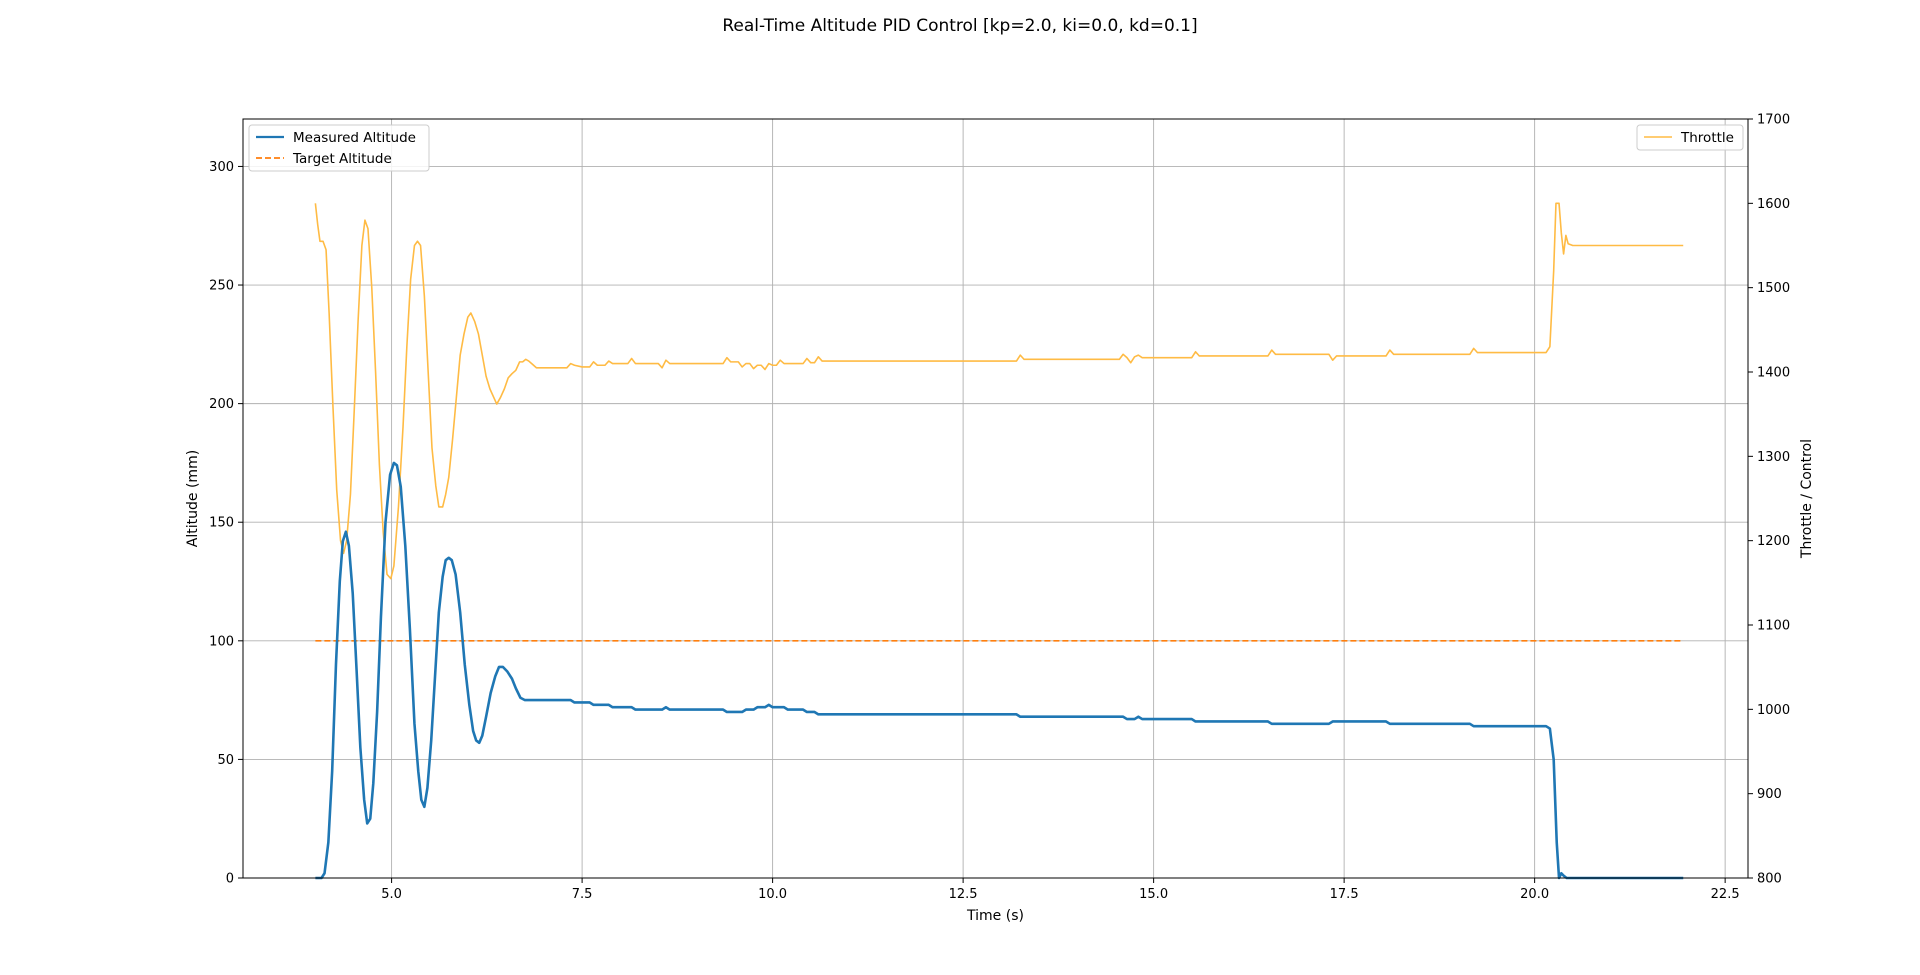 This screenshot has height=975, width=1920. I want to click on x-tick-label: 7.5, so click(582, 894).